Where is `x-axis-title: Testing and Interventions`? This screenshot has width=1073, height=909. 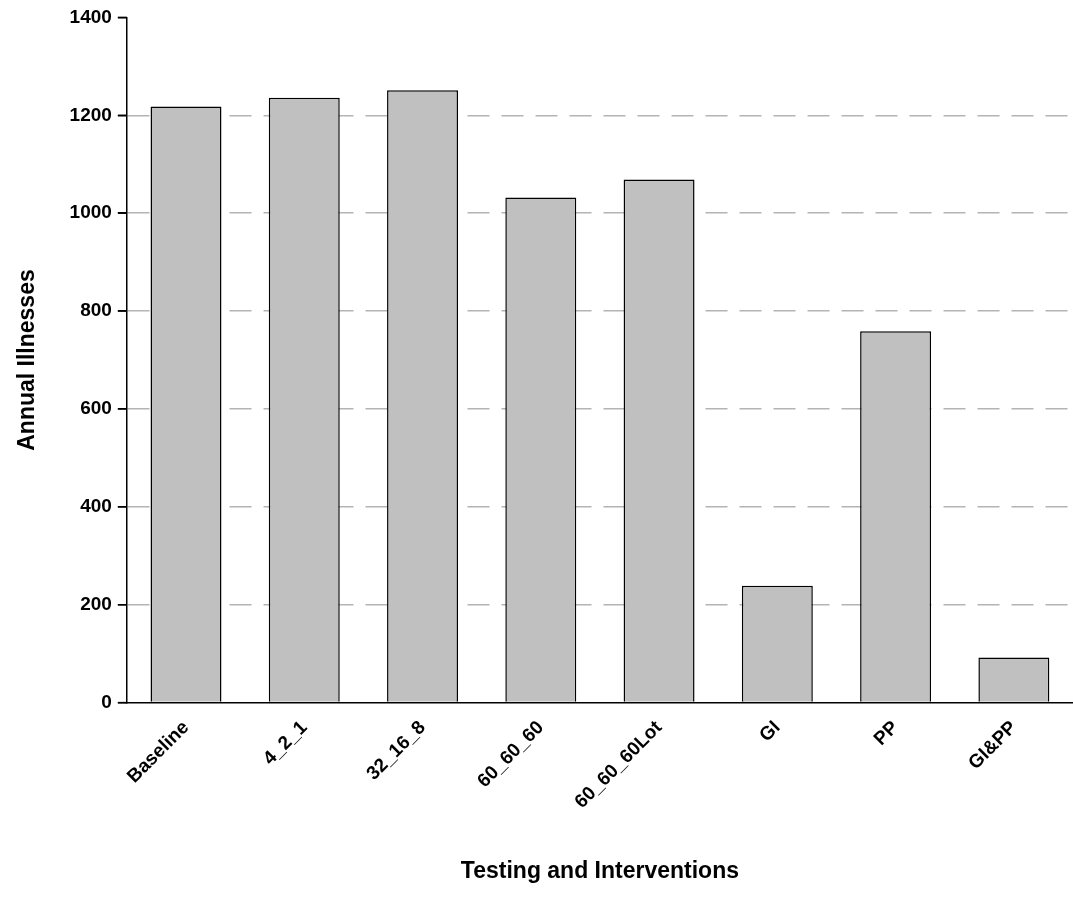 x-axis-title: Testing and Interventions is located at coordinates (600, 869).